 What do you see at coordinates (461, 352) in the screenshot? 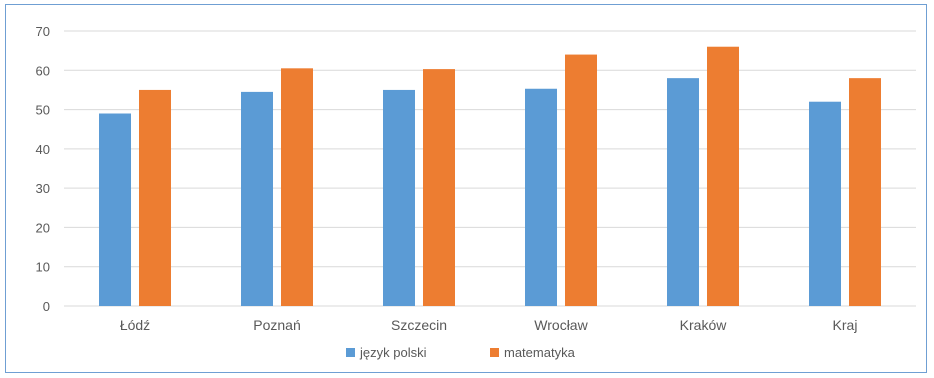
I see `legend: język polski matematyka` at bounding box center [461, 352].